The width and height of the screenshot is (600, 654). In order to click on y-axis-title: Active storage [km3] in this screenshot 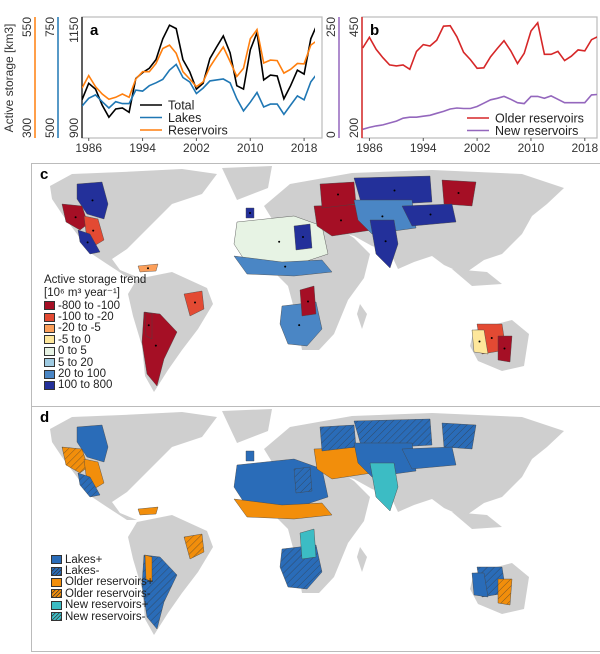, I will do `click(9, 78)`.